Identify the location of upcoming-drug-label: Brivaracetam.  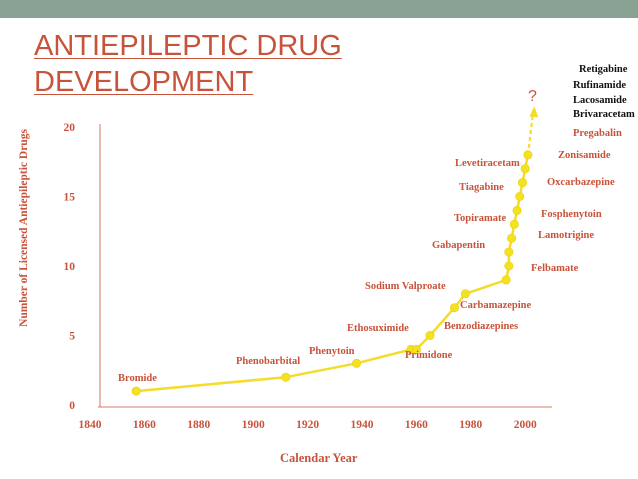
(604, 114).